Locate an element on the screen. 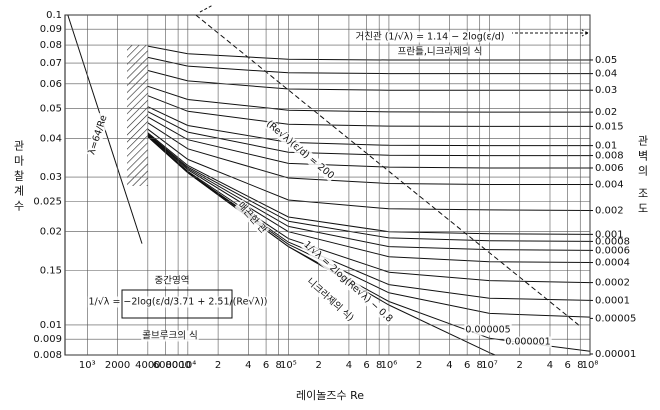 The height and width of the screenshot is (410, 660). y-tick-label: 0.05 is located at coordinates (51, 108).